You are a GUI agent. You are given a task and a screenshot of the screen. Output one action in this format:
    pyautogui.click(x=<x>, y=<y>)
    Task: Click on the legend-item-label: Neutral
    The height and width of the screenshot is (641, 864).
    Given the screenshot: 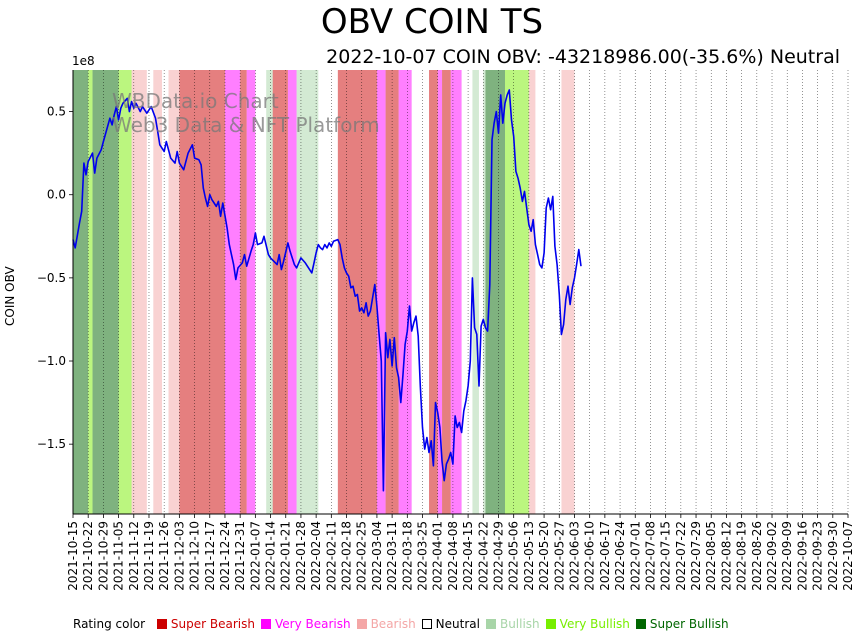 What is the action you would take?
    pyautogui.click(x=457, y=624)
    